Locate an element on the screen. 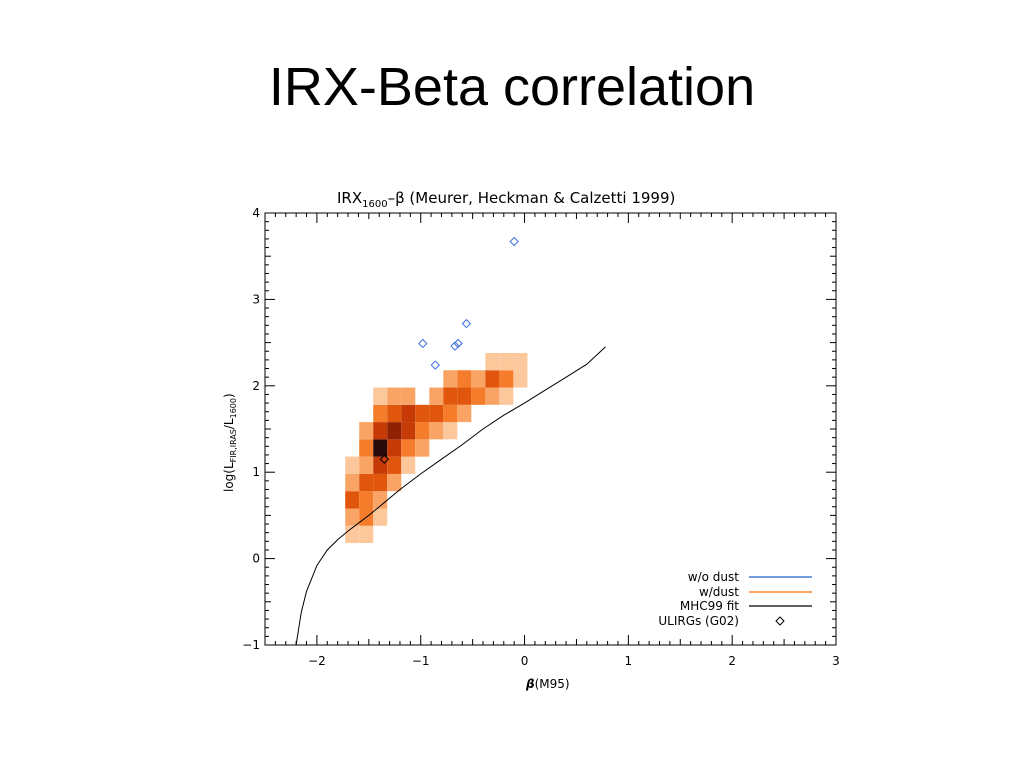 This screenshot has width=1024, height=768. points-layer is located at coordinates (449, 350).